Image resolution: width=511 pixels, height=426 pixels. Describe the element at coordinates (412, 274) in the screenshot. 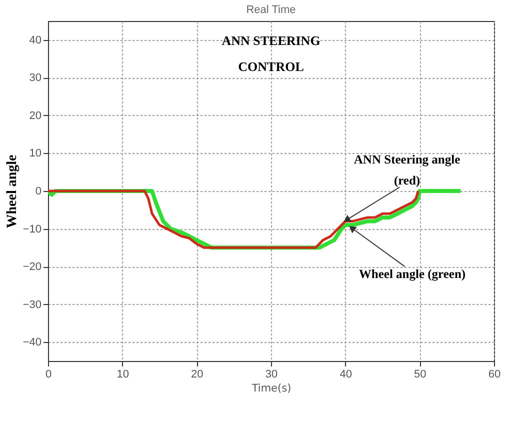

I see `annotation: Wheel angle (green)` at that location.